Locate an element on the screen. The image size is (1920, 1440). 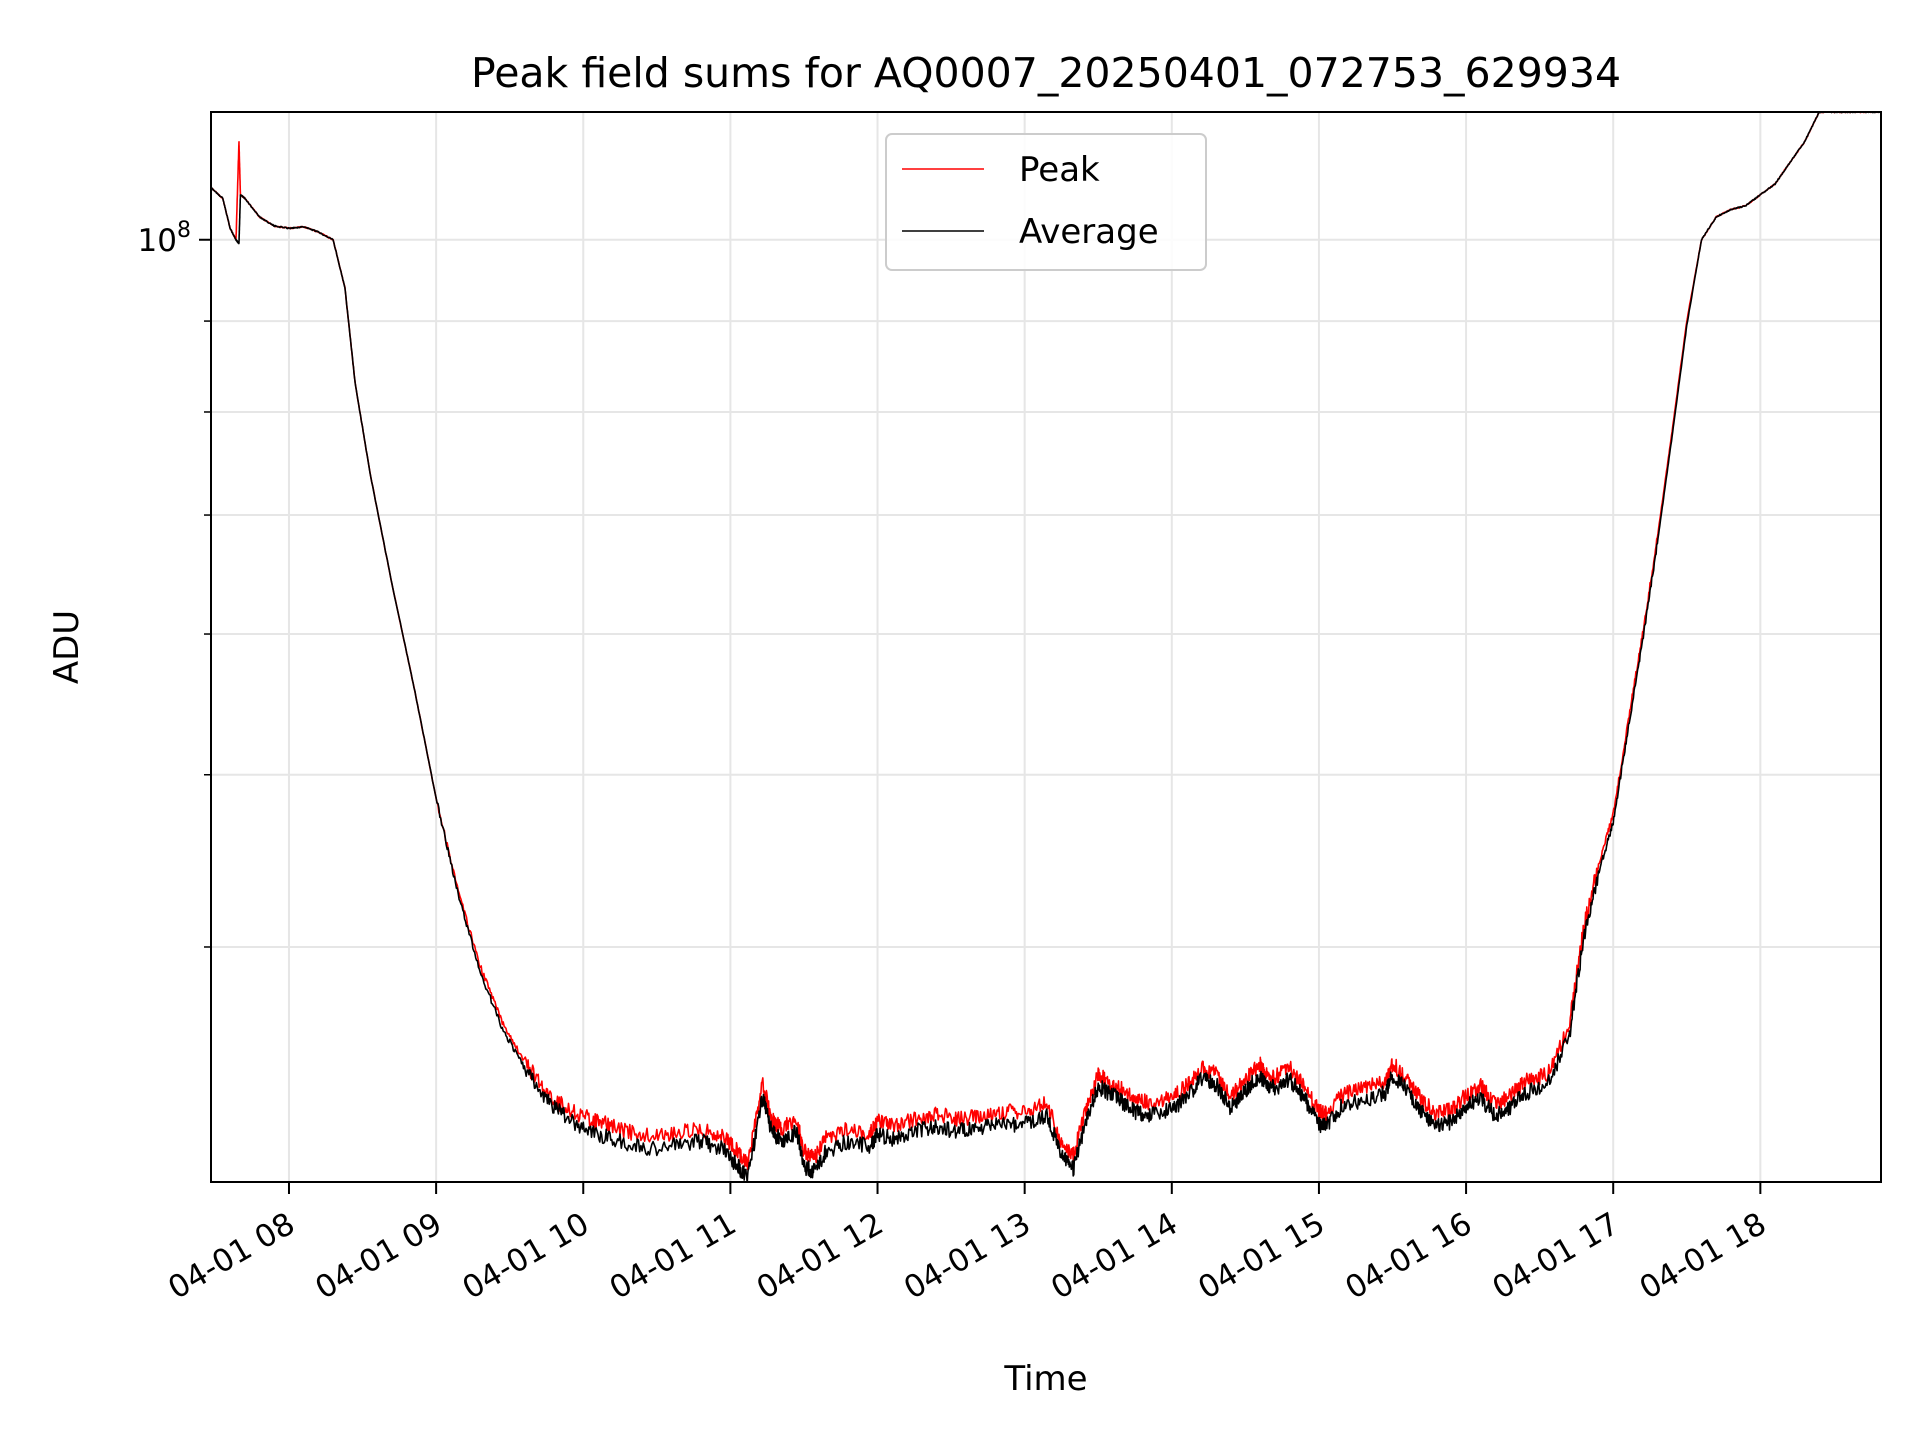
legend-peak-label: Peak is located at coordinates (1059, 170).